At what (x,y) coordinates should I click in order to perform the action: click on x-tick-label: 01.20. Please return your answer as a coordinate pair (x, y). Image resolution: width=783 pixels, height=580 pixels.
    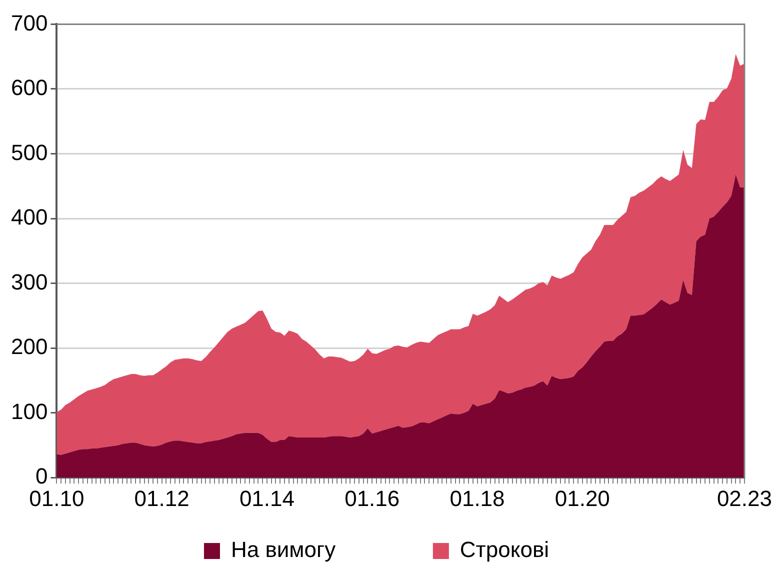
    Looking at the image, I should click on (582, 498).